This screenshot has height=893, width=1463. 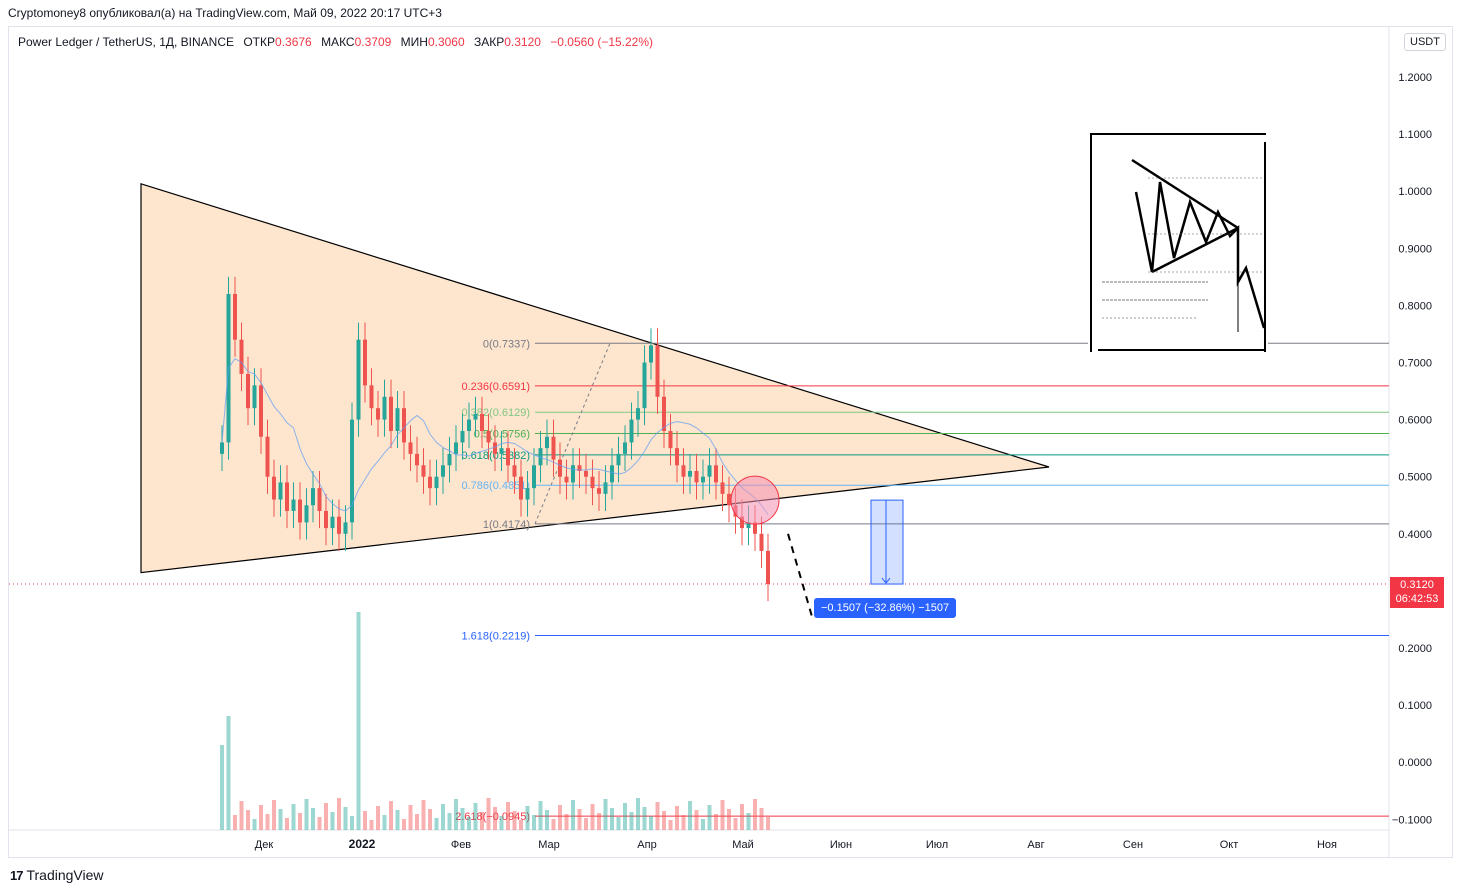 What do you see at coordinates (1425, 42) in the screenshot?
I see `currency-button: USDT` at bounding box center [1425, 42].